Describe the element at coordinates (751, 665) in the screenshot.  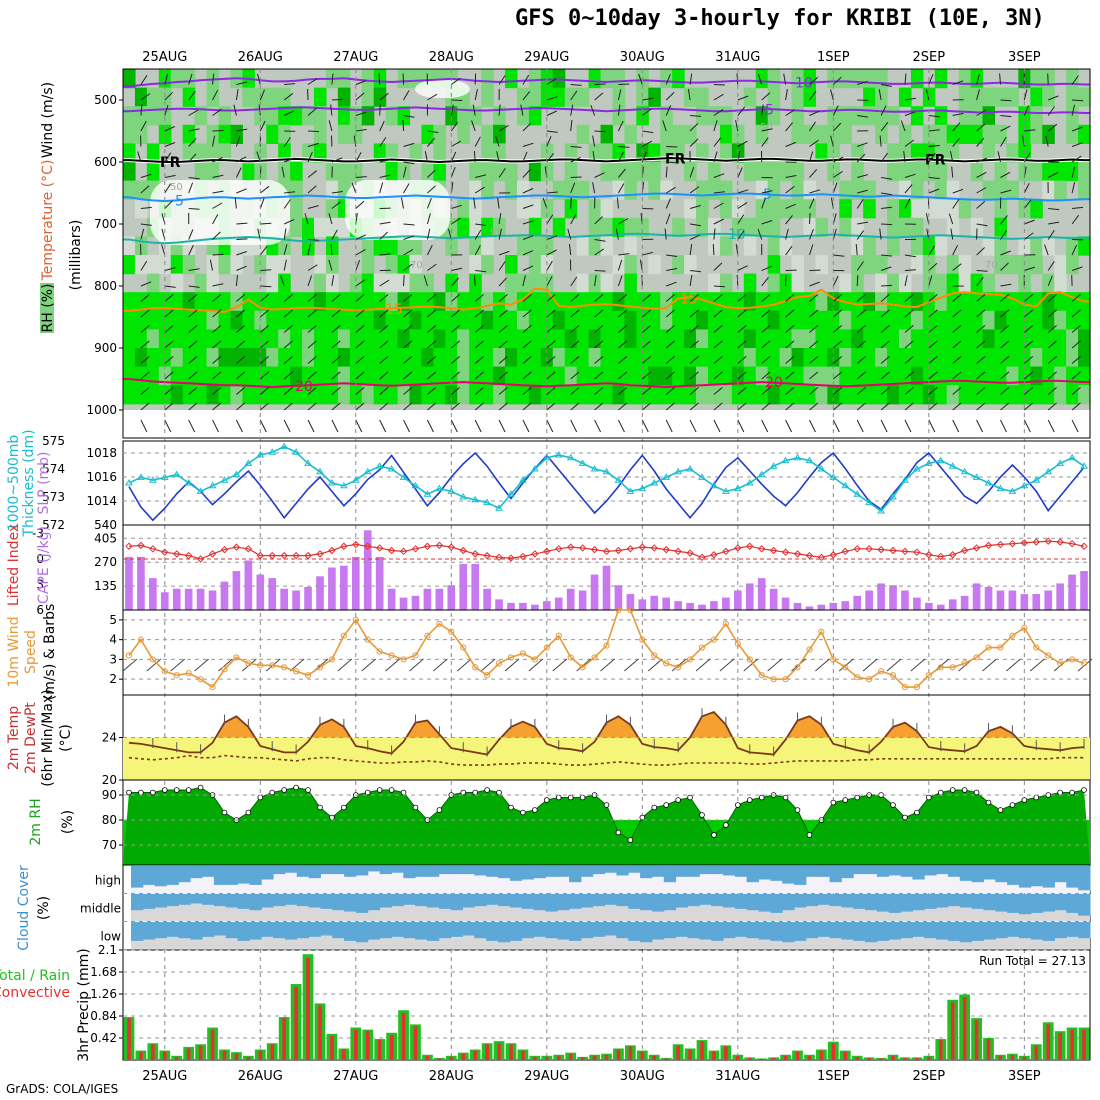
I see `wind10m-barb` at that location.